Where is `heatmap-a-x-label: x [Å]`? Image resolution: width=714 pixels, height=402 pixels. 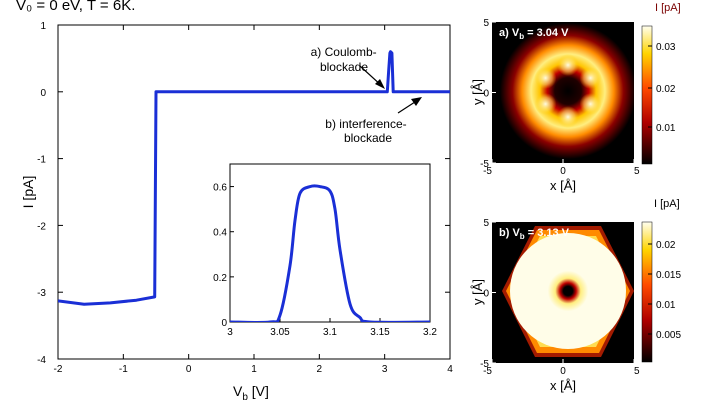
heatmap-a-x-label: x [Å] is located at coordinates (563, 185).